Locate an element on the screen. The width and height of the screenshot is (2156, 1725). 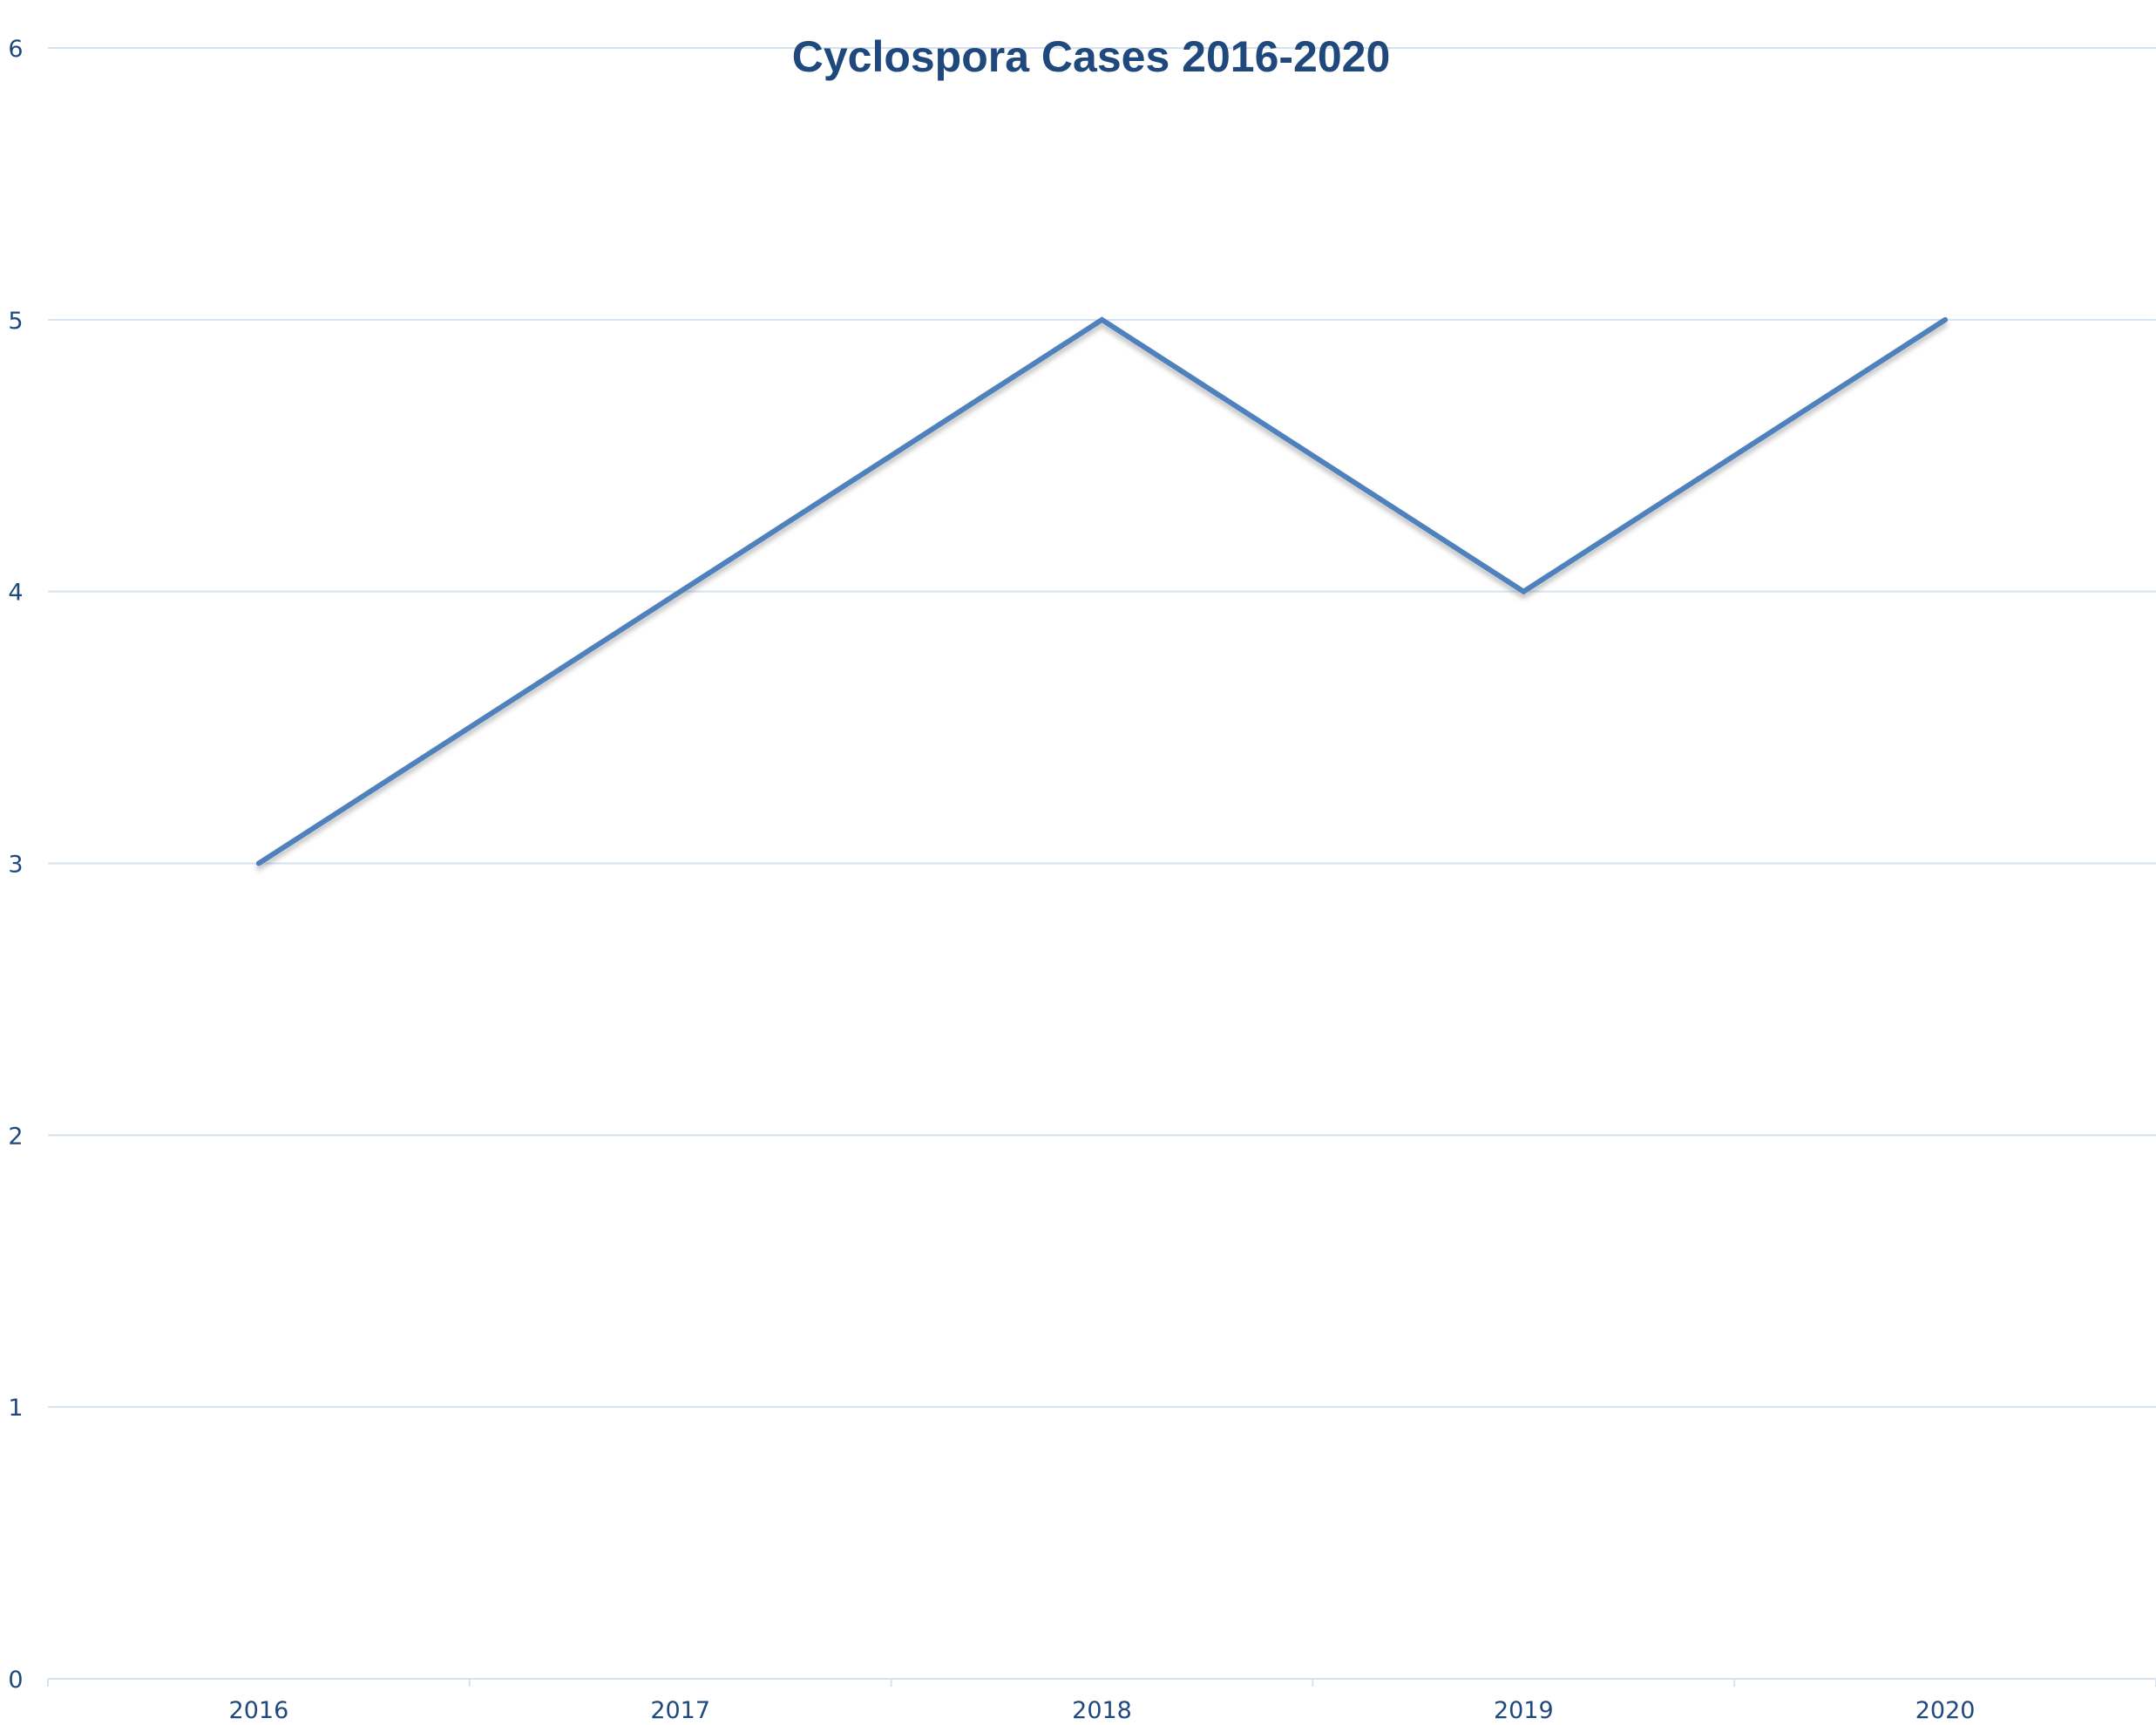
x-axis-tick-labels: 2016 2017 2018 2019 2020 is located at coordinates (1102, 1710).